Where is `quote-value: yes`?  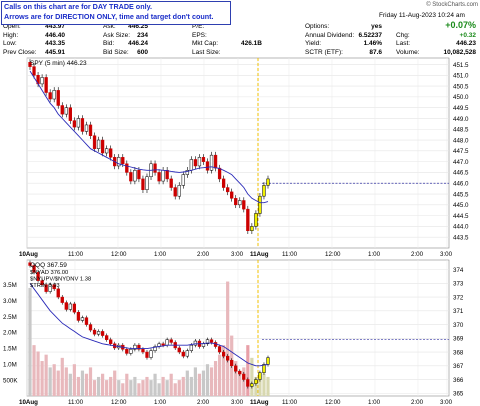 quote-value: yes is located at coordinates (376, 26).